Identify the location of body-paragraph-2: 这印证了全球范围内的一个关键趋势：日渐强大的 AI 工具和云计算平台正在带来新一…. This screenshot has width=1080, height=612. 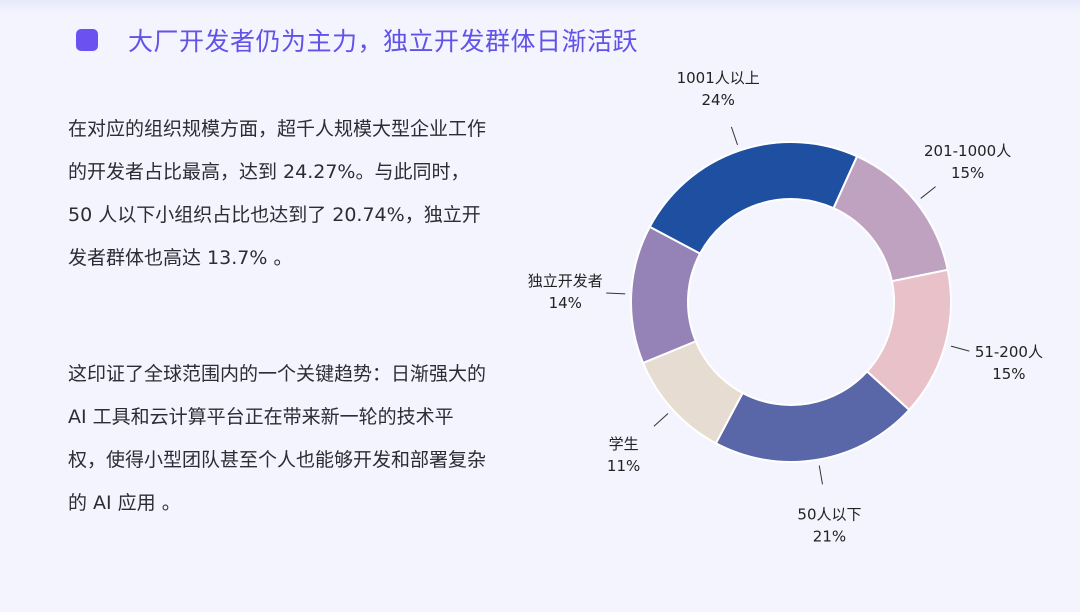
(277, 438).